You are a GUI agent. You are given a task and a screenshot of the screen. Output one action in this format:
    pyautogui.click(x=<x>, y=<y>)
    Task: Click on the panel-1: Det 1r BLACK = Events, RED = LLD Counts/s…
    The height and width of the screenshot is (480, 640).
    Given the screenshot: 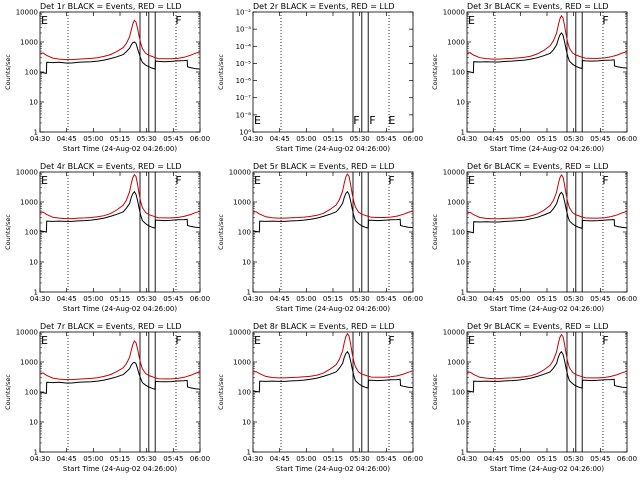 What is the action you would take?
    pyautogui.click(x=107, y=77)
    